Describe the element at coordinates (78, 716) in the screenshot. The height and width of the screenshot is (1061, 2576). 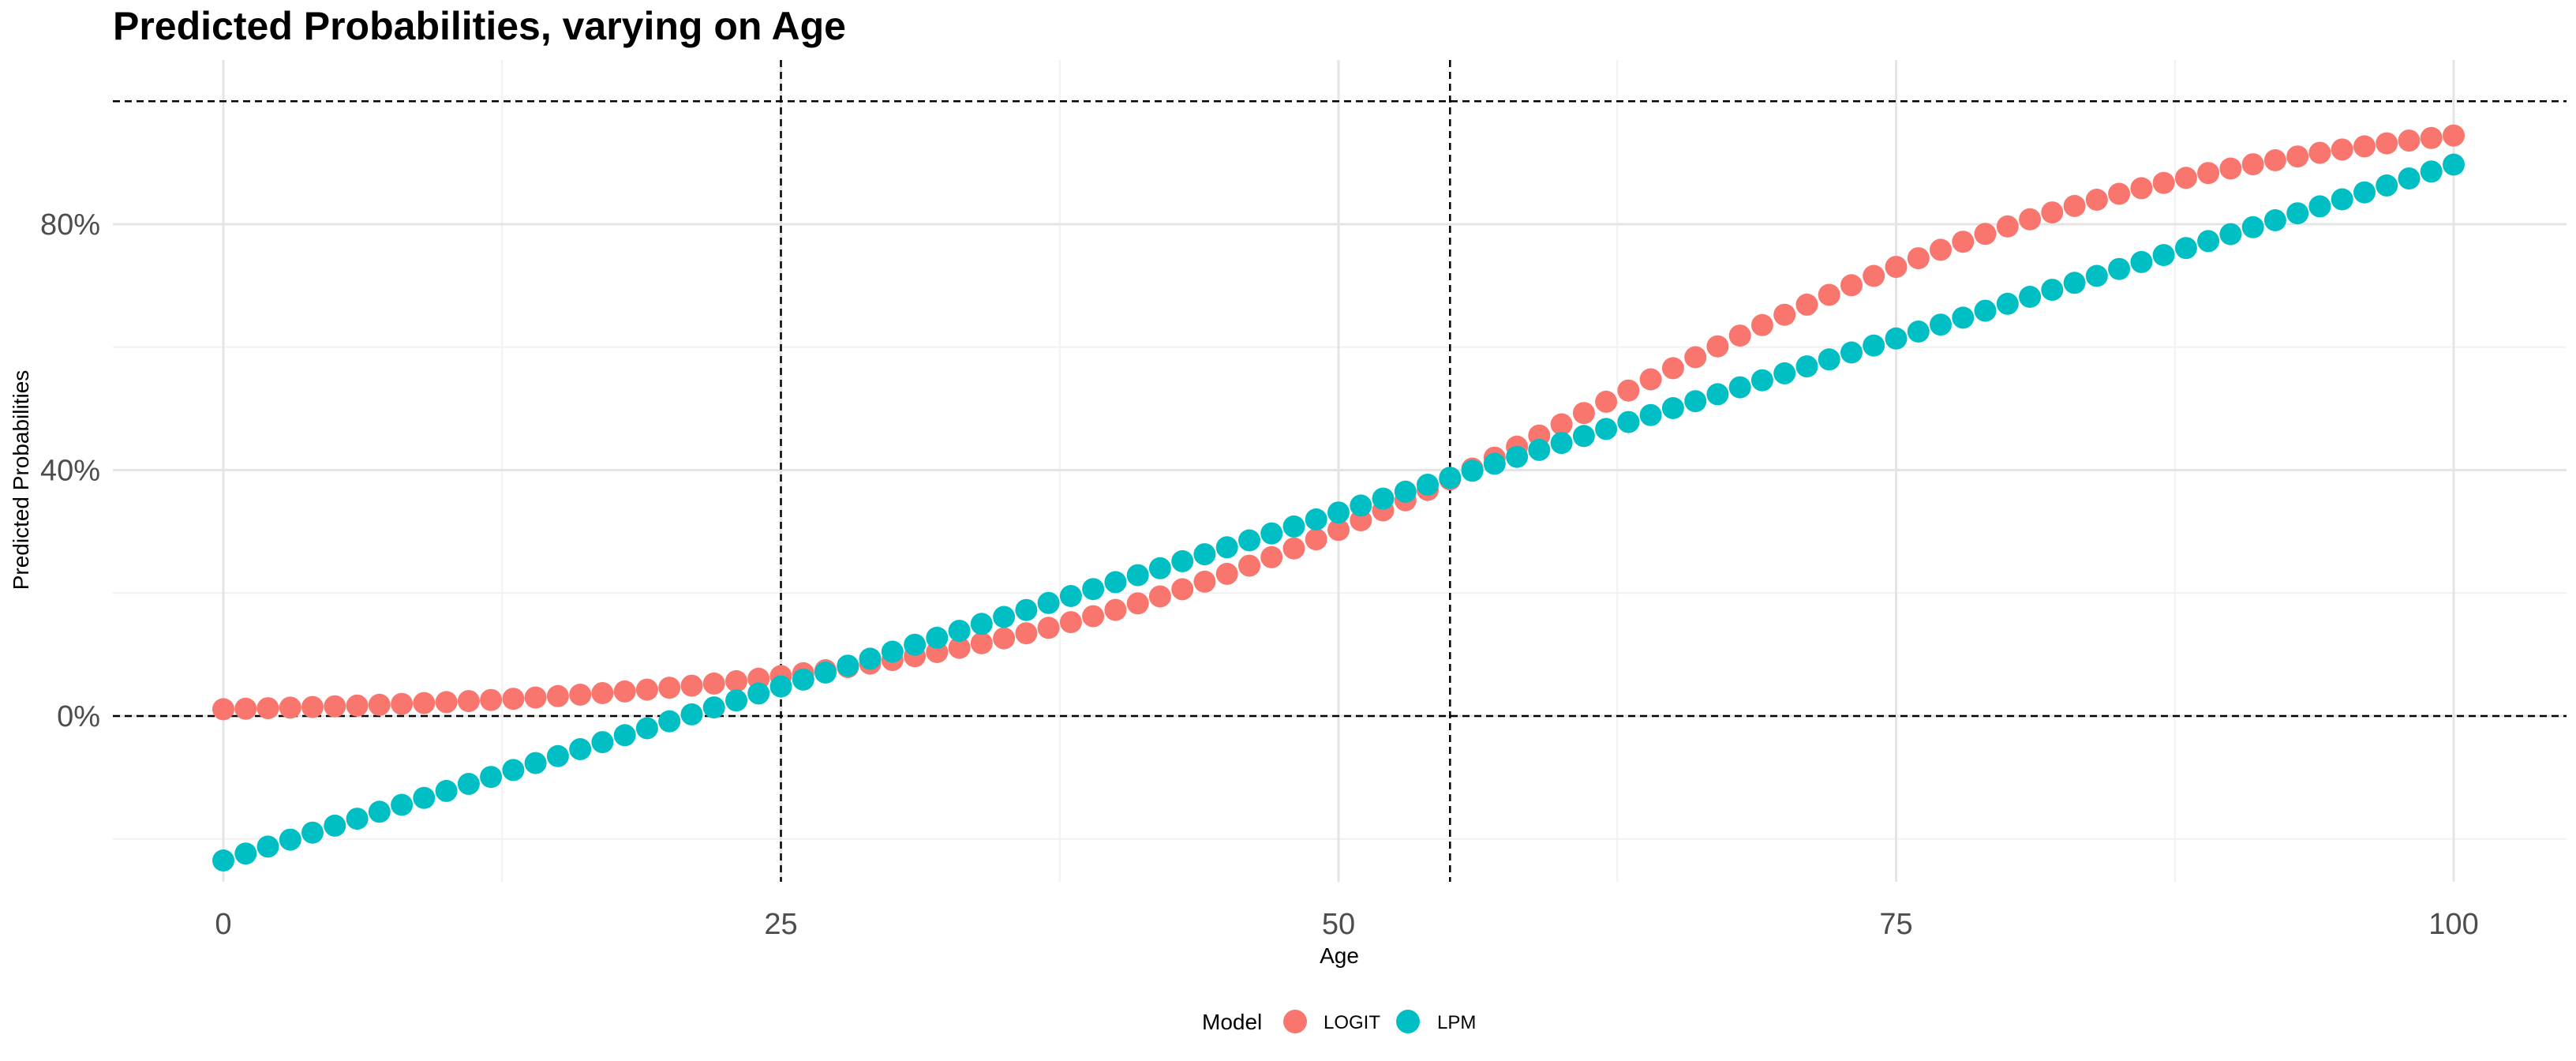
I see `y-tick-label: 0%` at that location.